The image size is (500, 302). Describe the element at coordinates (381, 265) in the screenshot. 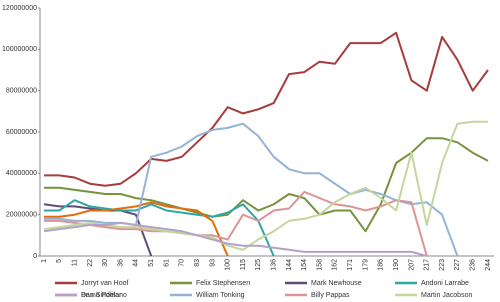

I see `x-tick-label: 186` at that location.